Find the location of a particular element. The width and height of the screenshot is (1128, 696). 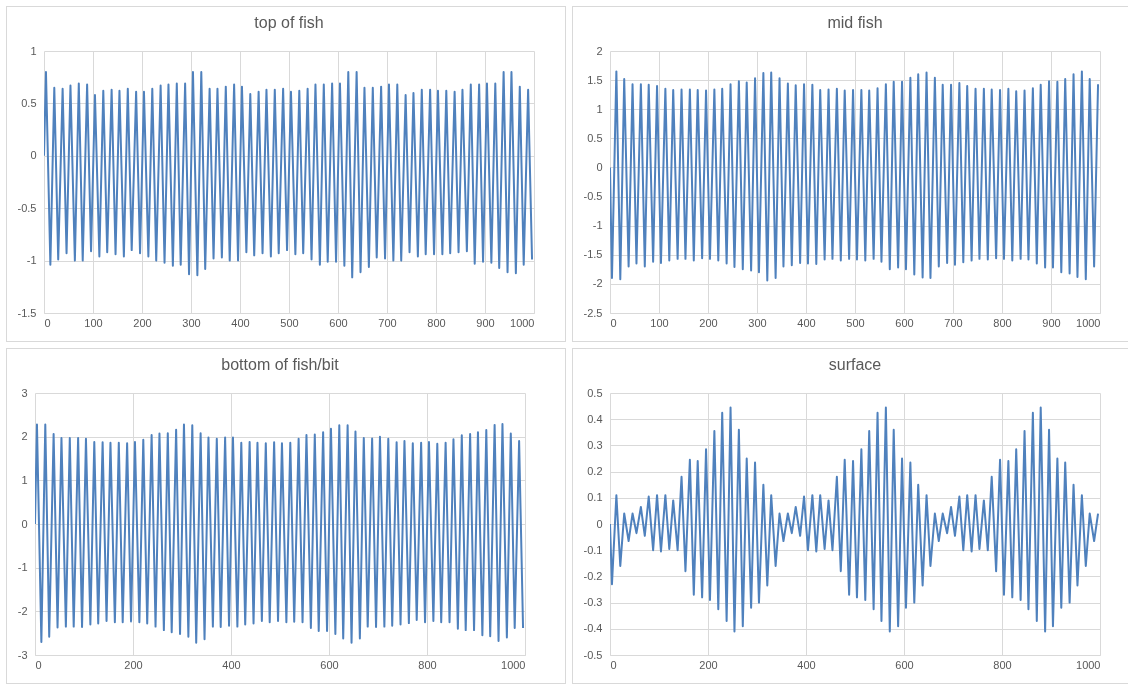

y-tick-label: -0.3 is located at coordinates (593, 602).